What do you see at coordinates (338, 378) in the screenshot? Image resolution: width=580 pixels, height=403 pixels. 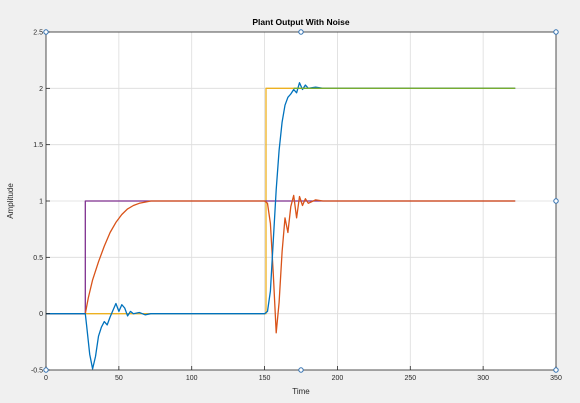 I see `x-tick-label: 200` at bounding box center [338, 378].